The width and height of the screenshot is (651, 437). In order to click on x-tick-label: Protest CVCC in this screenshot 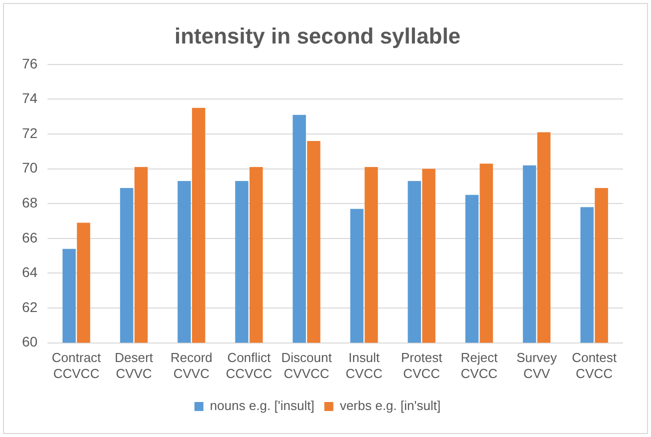, I will do `click(422, 365)`.